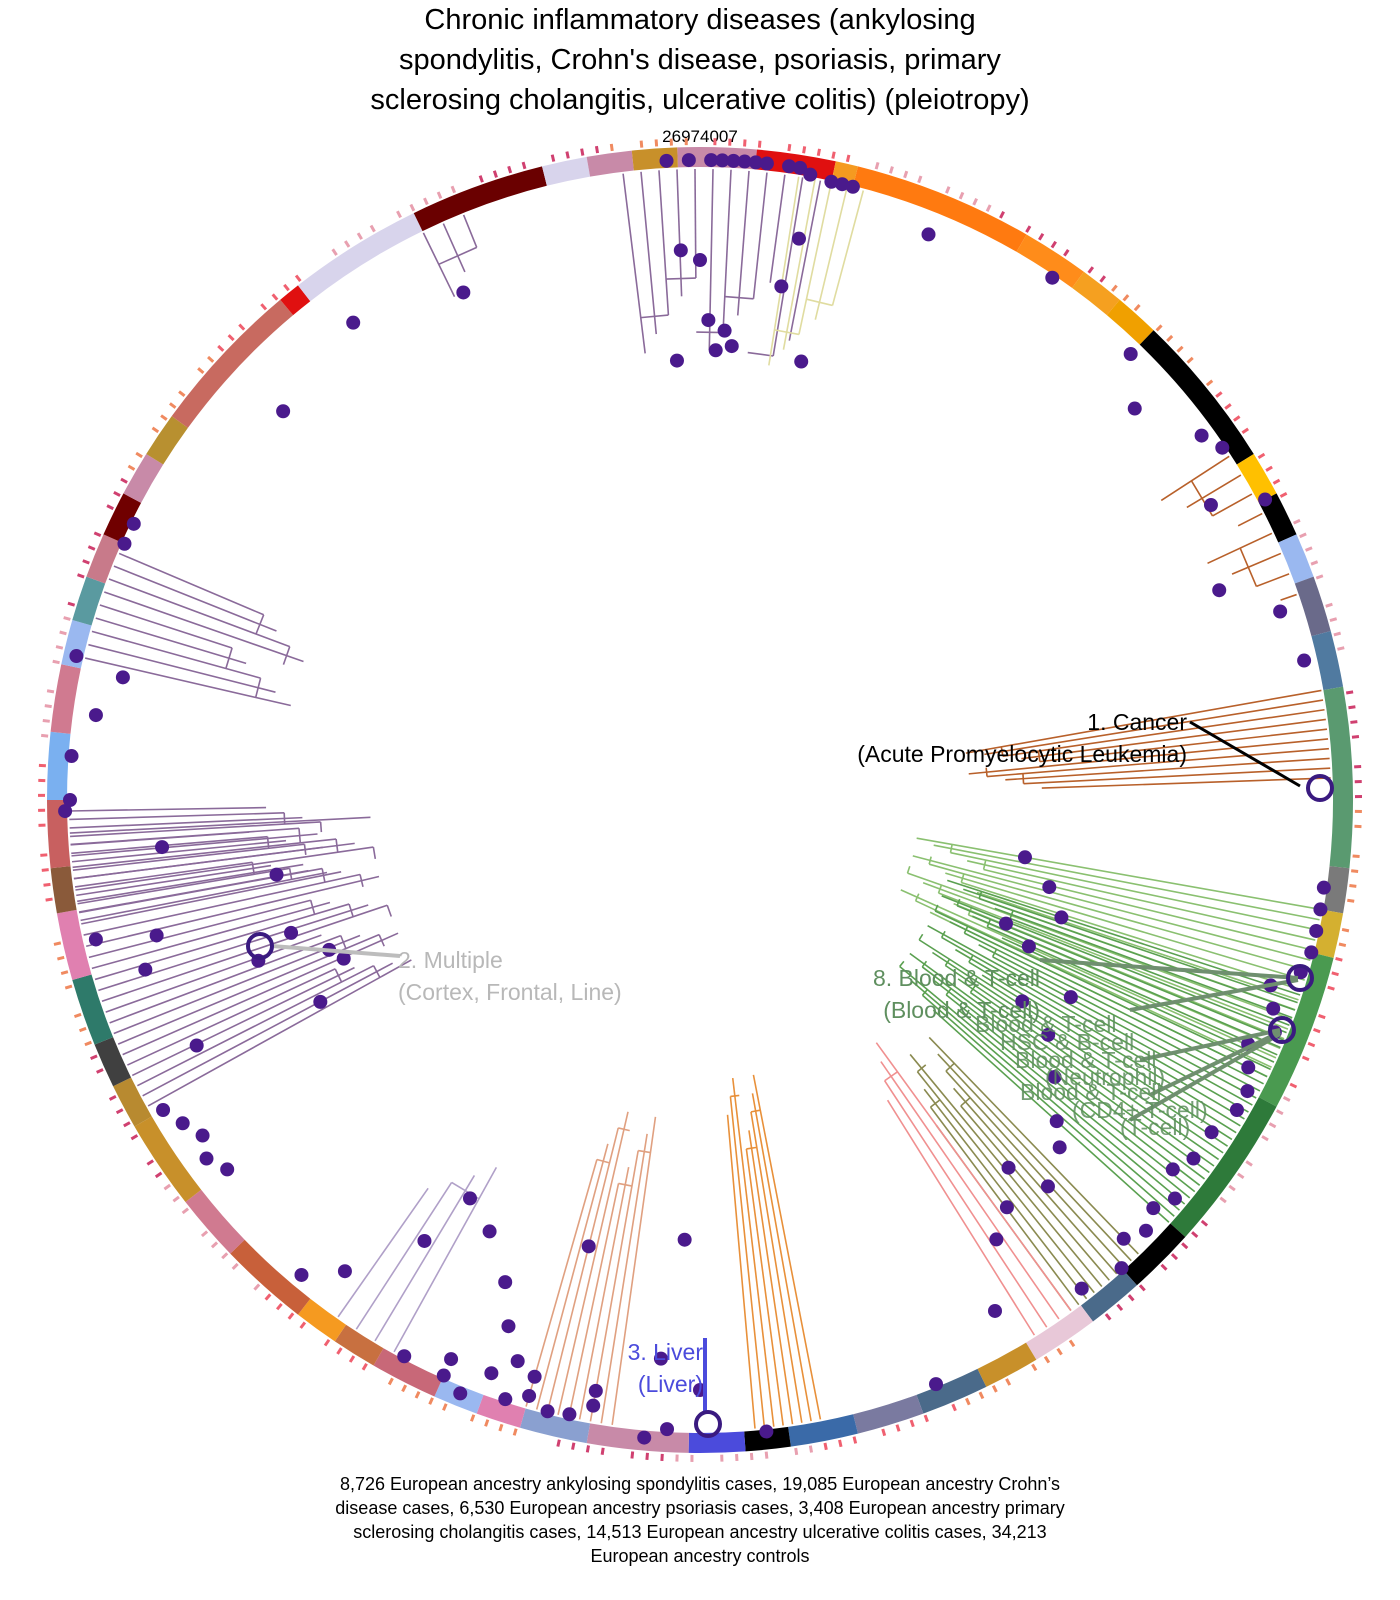 Image resolution: width=1400 pixels, height=1600 pixels. What do you see at coordinates (1090, 1092) in the screenshot?
I see `overlap-label-5: Blood & T-cell` at bounding box center [1090, 1092].